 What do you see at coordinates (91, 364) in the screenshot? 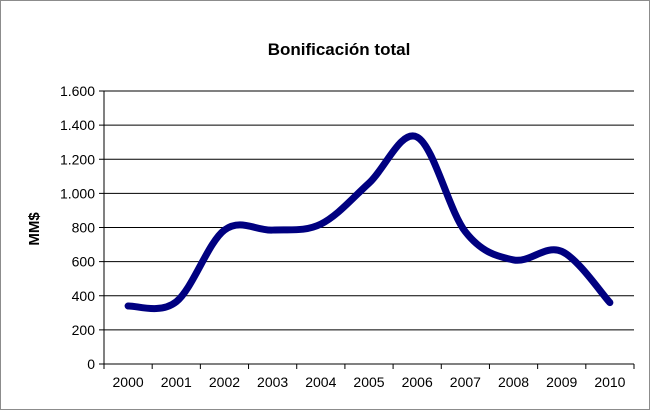
I see `y-tick-label: 0` at bounding box center [91, 364].